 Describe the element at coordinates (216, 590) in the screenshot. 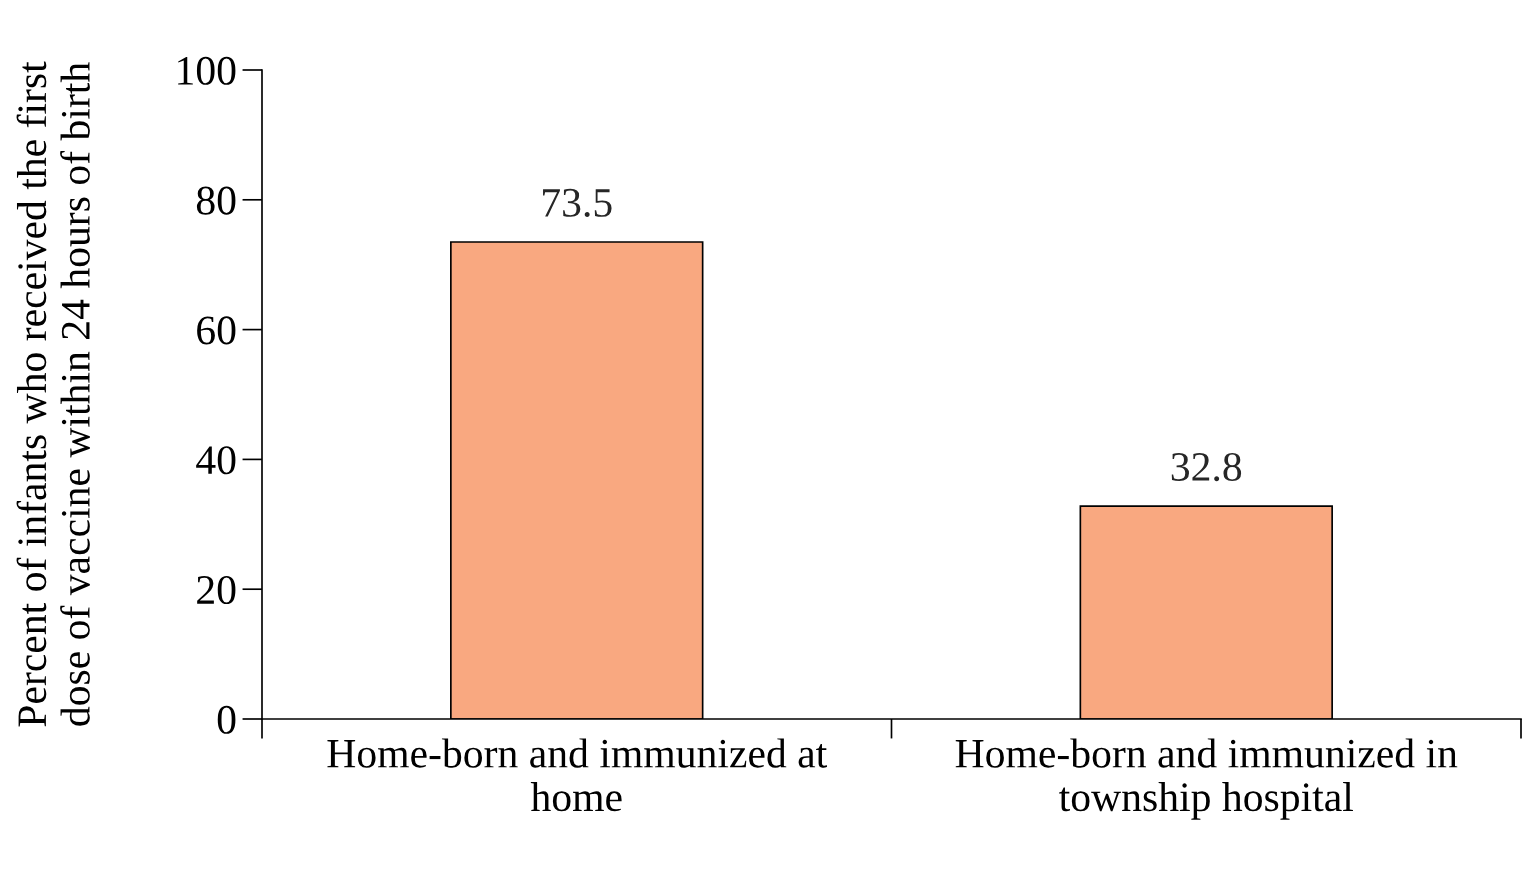

I see `y-tick-label: 20` at that location.